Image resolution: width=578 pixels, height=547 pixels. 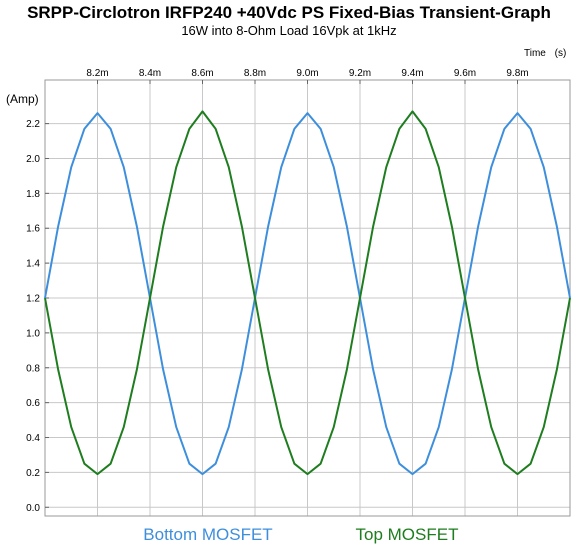 What do you see at coordinates (33, 229) in the screenshot?
I see `y-tick-label: 1.6` at bounding box center [33, 229].